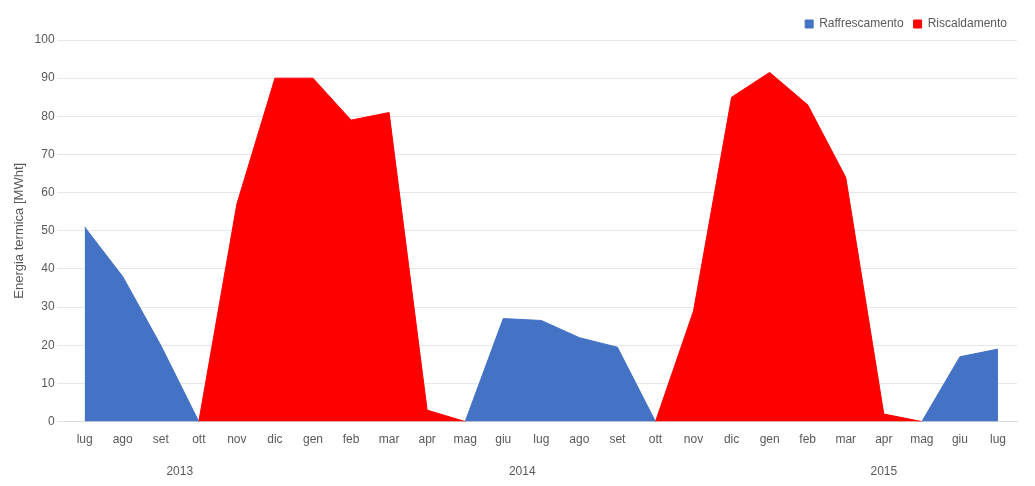 This screenshot has height=486, width=1035. I want to click on y-tick-label: 50, so click(48, 230).